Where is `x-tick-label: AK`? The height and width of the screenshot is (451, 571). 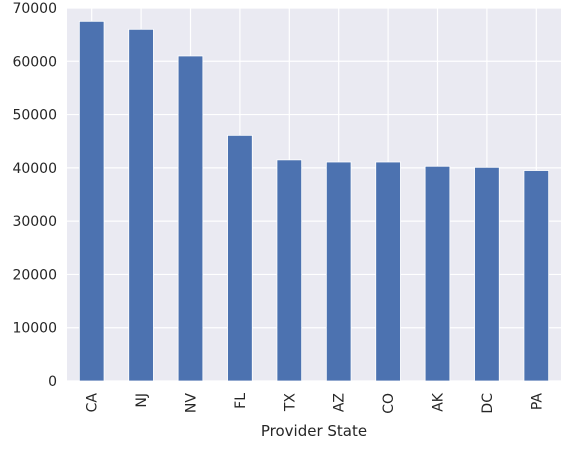
x-tick-label: AK is located at coordinates (439, 402).